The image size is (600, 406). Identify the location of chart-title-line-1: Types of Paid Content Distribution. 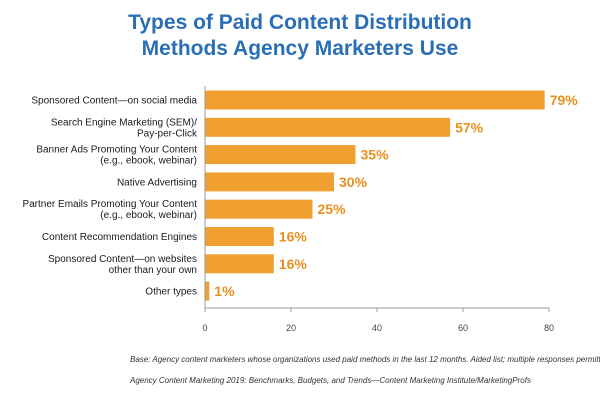
(300, 22).